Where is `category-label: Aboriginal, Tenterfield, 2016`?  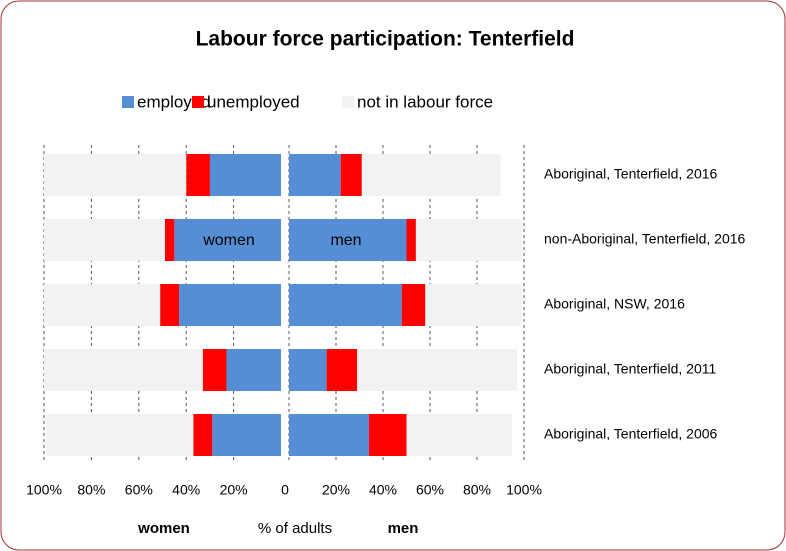
category-label: Aboriginal, Tenterfield, 2016 is located at coordinates (631, 174).